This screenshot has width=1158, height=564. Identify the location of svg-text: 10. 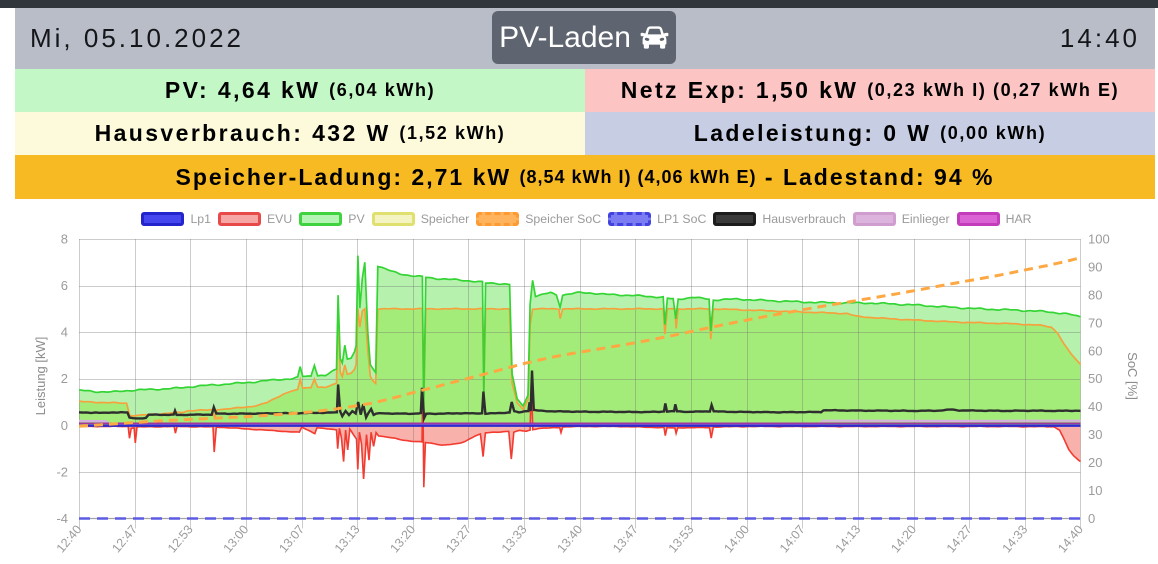
(1095, 490).